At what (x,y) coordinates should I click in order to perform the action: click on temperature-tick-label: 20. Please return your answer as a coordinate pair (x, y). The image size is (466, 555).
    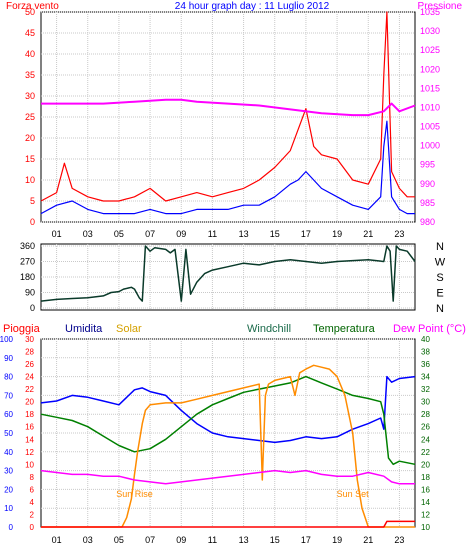
    Looking at the image, I should click on (425, 464).